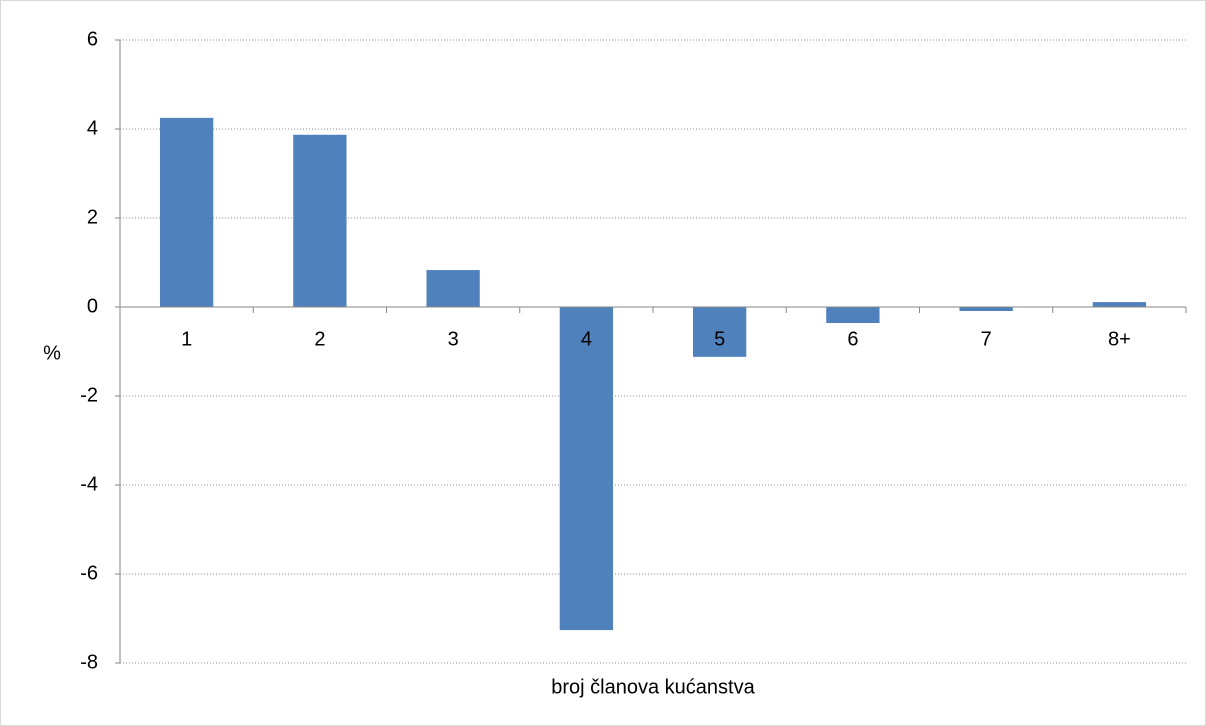  Describe the element at coordinates (653, 687) in the screenshot. I see `x-axis-label: broj članova kućanstva` at that location.